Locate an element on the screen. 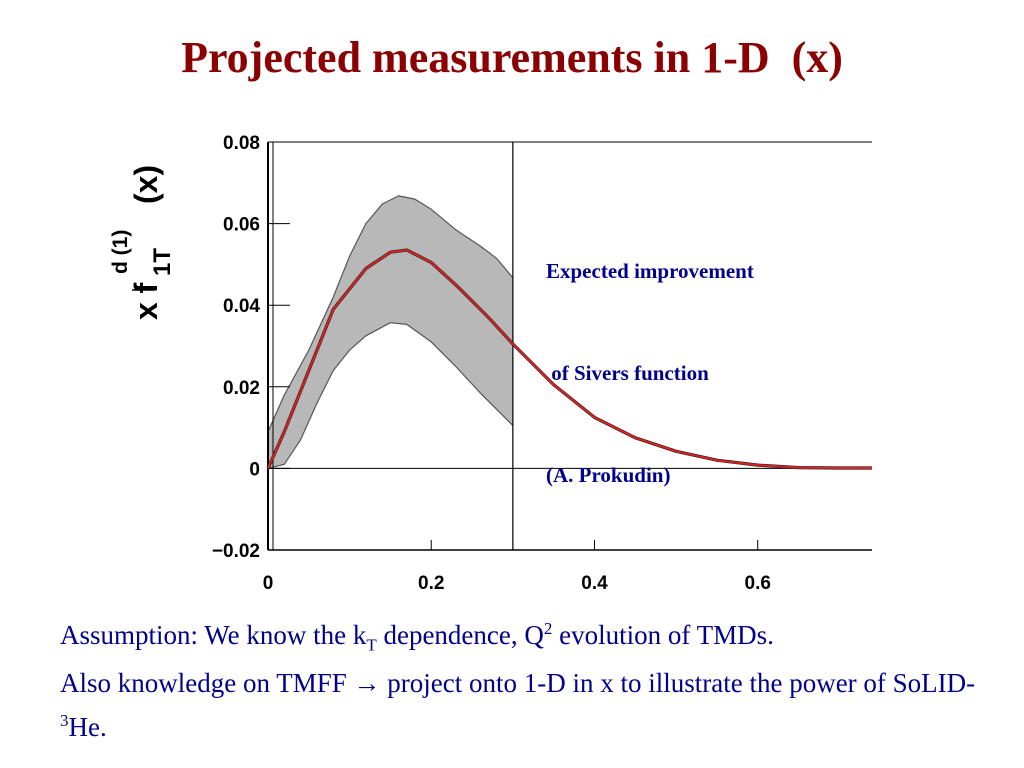 Image resolution: width=1024 pixels, height=768 pixels. y-tick-label: 0.08 is located at coordinates (241, 143).